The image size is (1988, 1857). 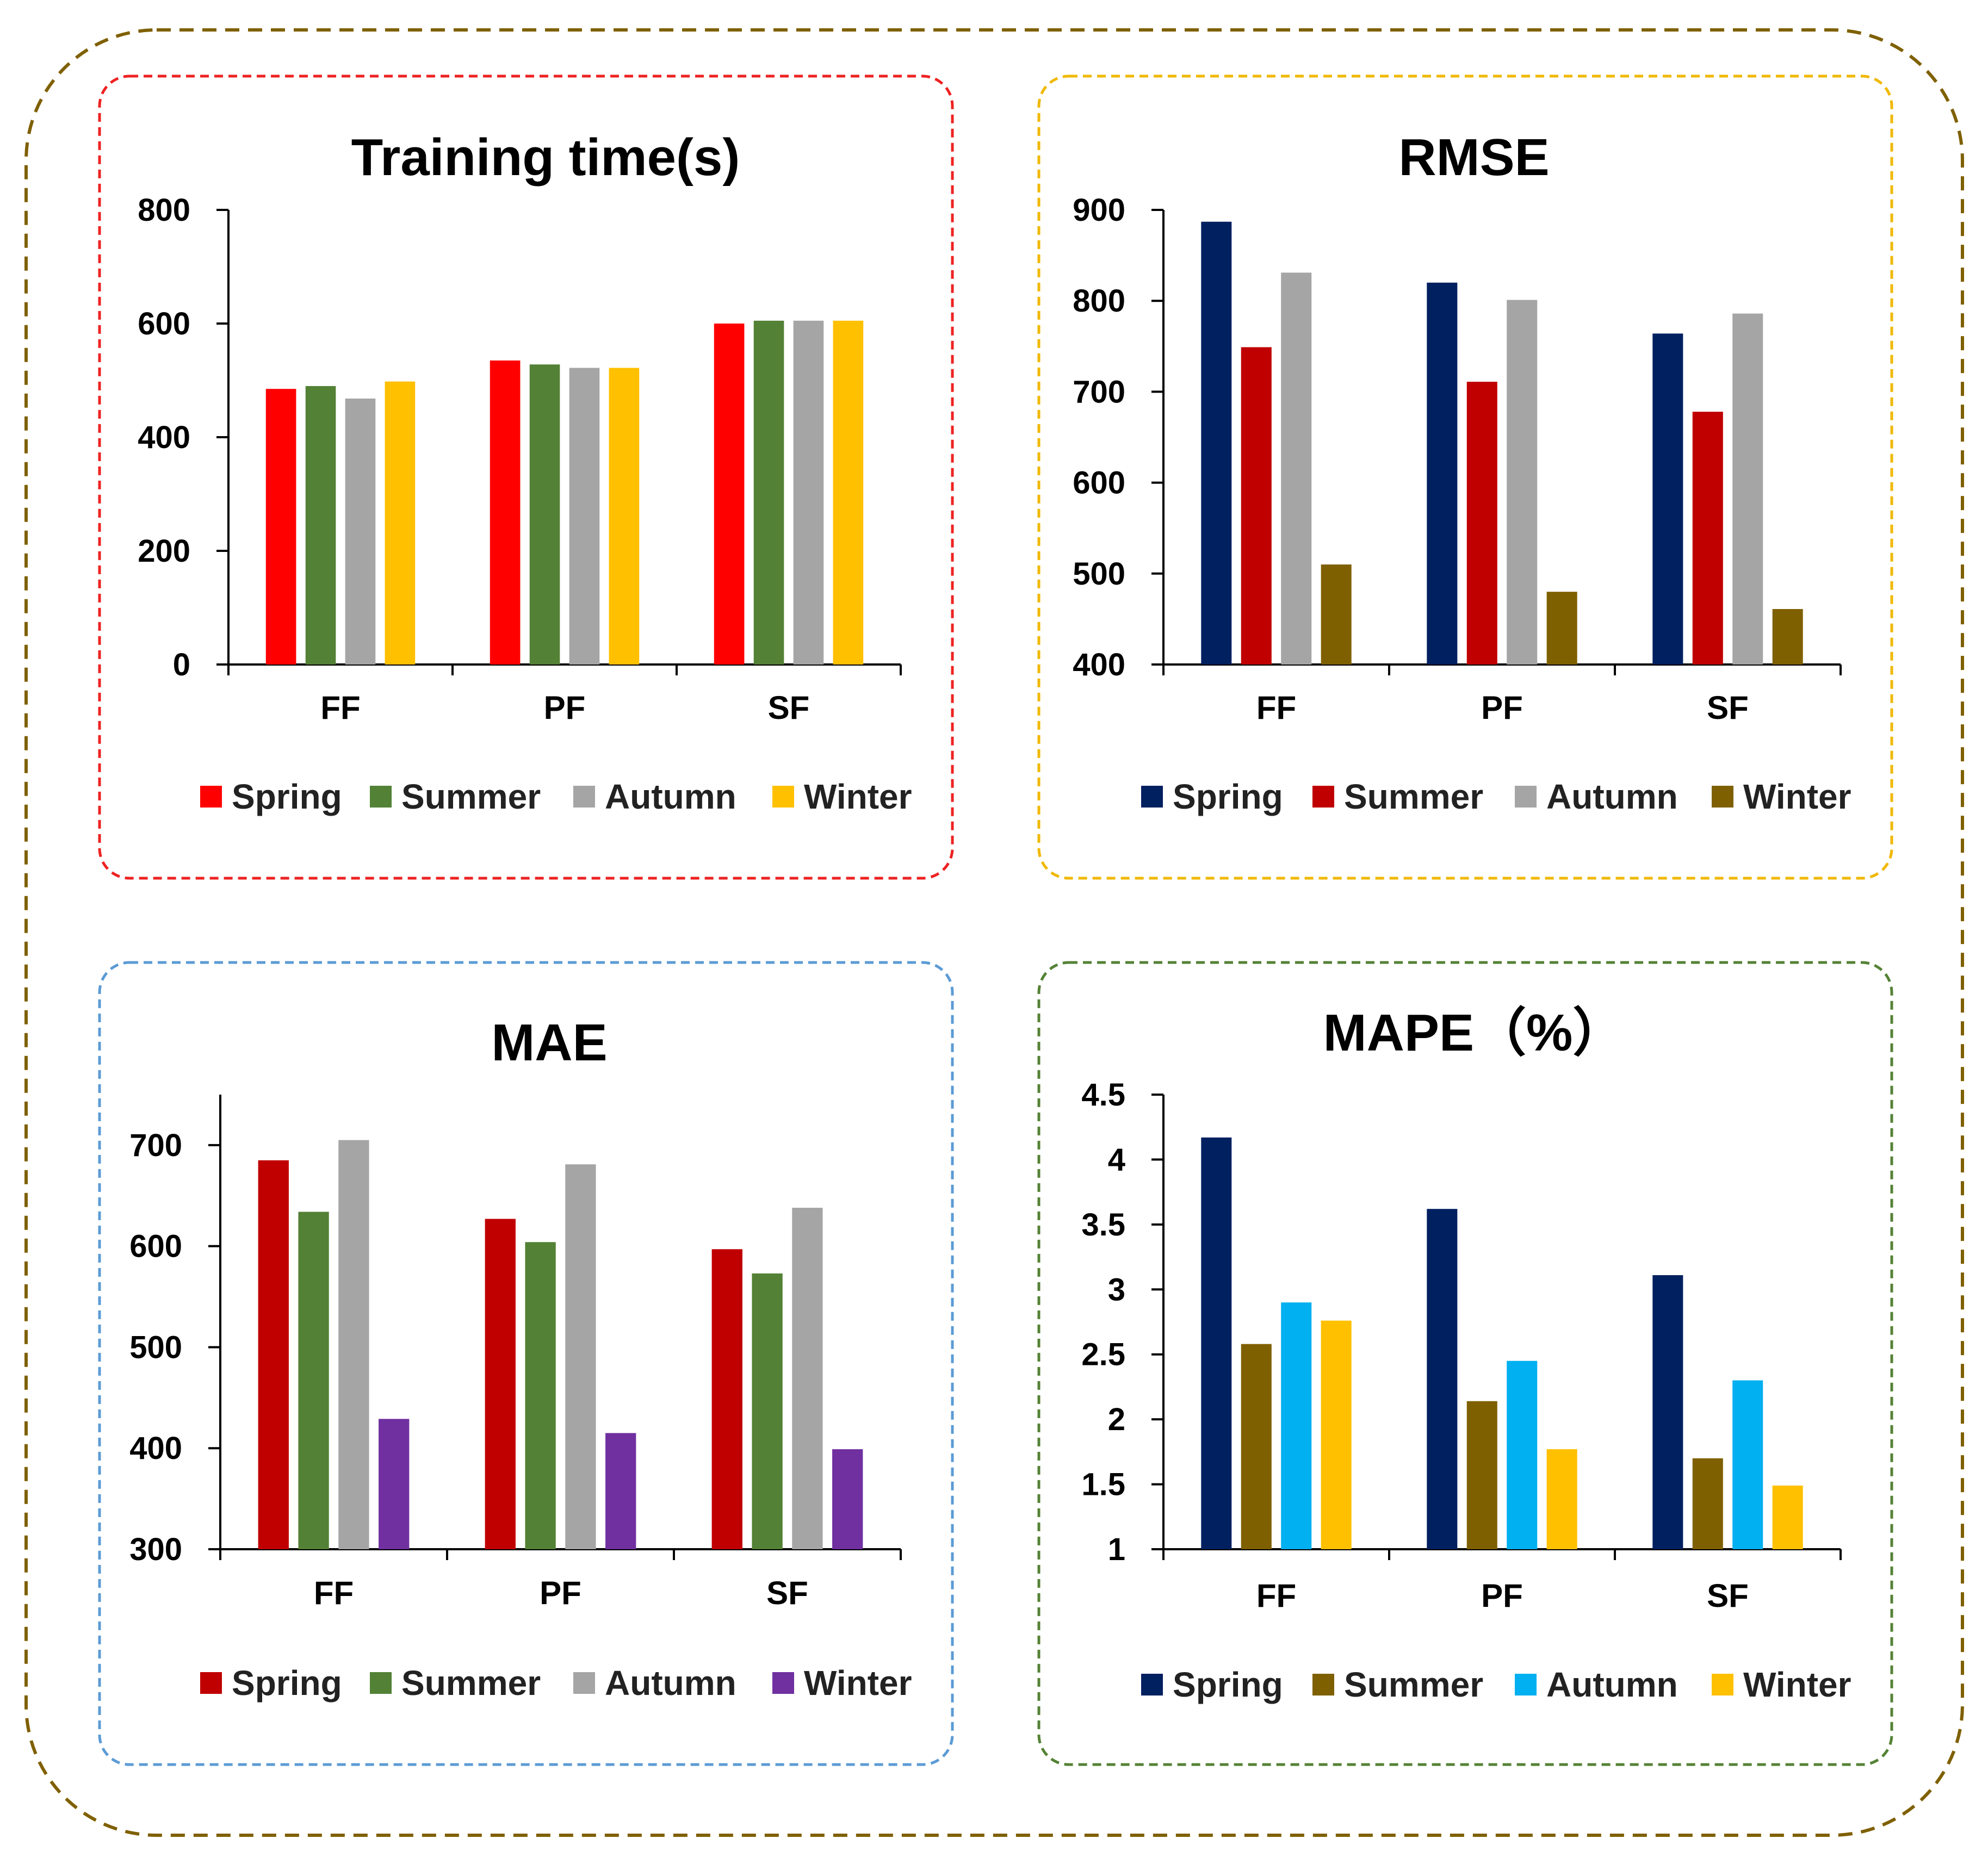 I want to click on y-tick-label: 300, so click(x=156, y=1549).